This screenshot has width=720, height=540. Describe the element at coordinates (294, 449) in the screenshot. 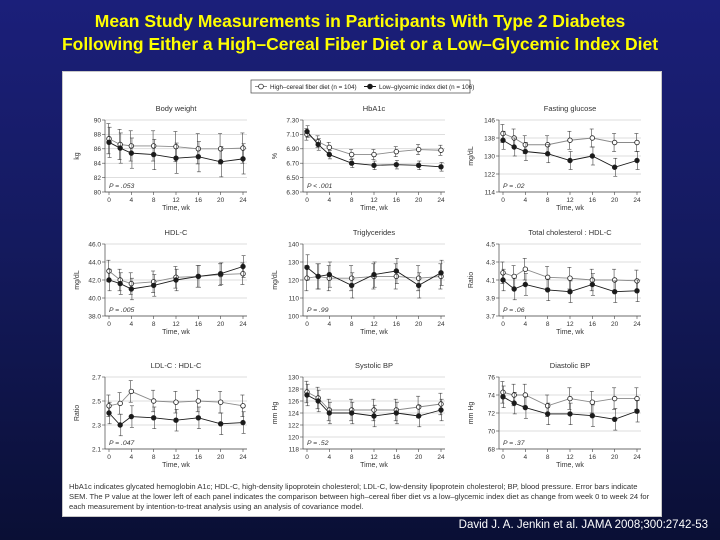

I see `y-tick-label: 118` at that location.